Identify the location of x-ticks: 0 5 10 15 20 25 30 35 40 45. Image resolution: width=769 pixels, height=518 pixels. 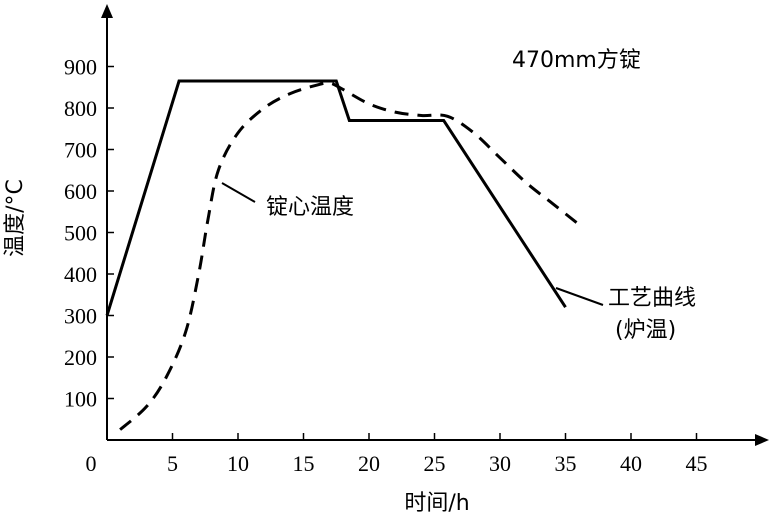
(397, 454).